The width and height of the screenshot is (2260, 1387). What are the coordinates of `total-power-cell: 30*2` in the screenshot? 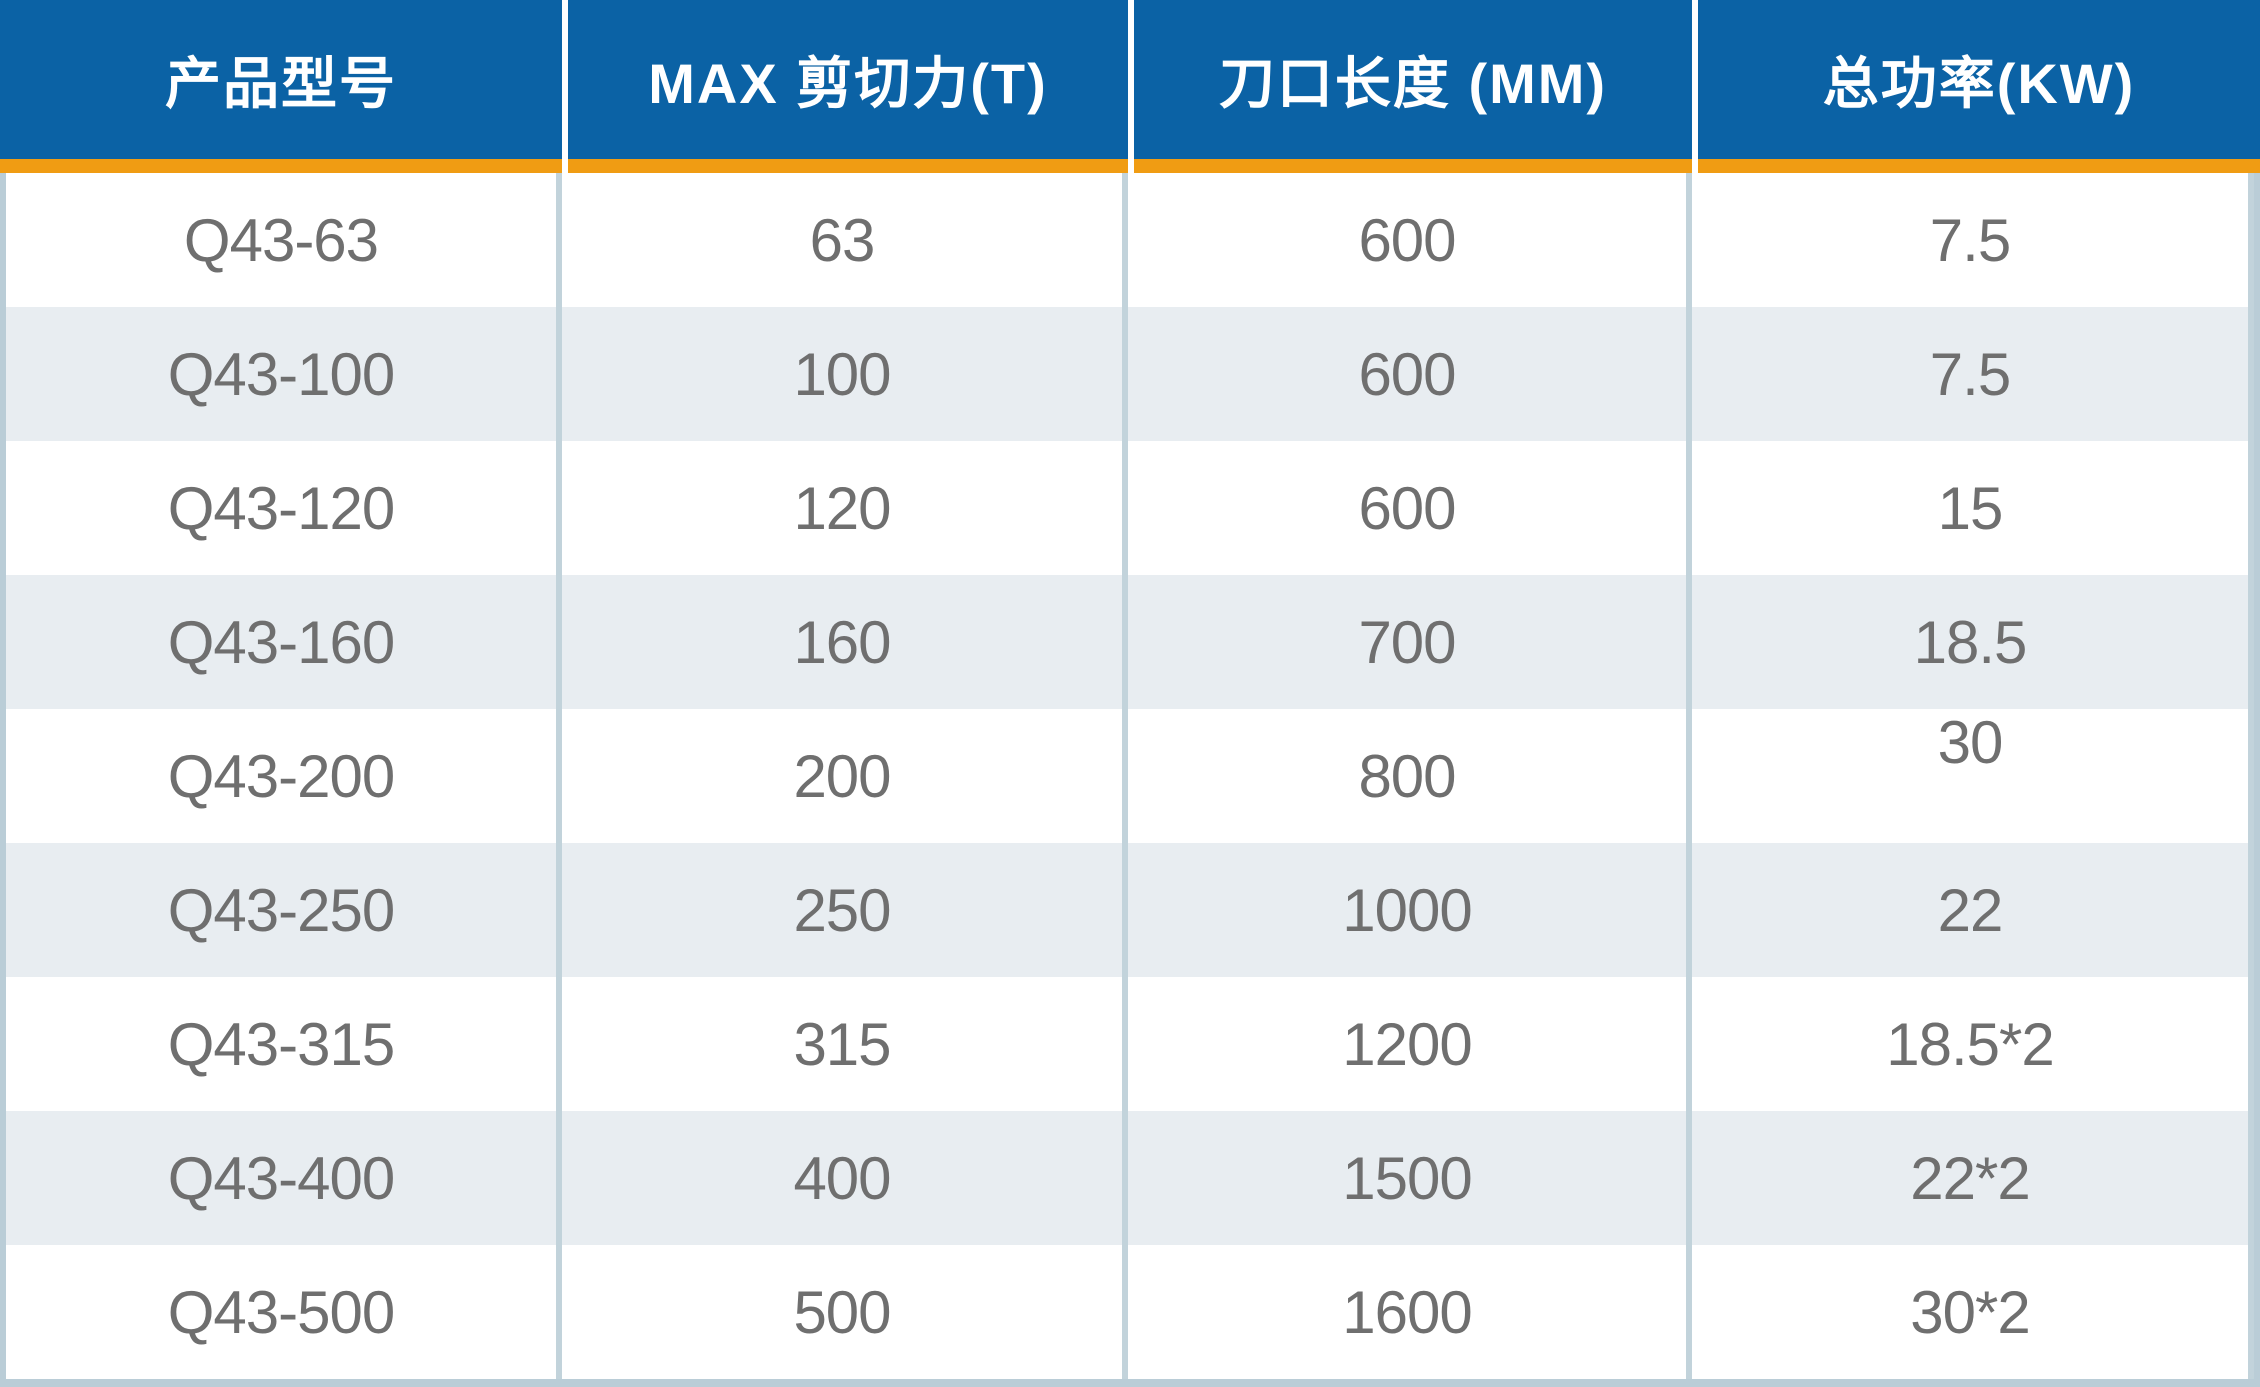 It's located at (1970, 1312).